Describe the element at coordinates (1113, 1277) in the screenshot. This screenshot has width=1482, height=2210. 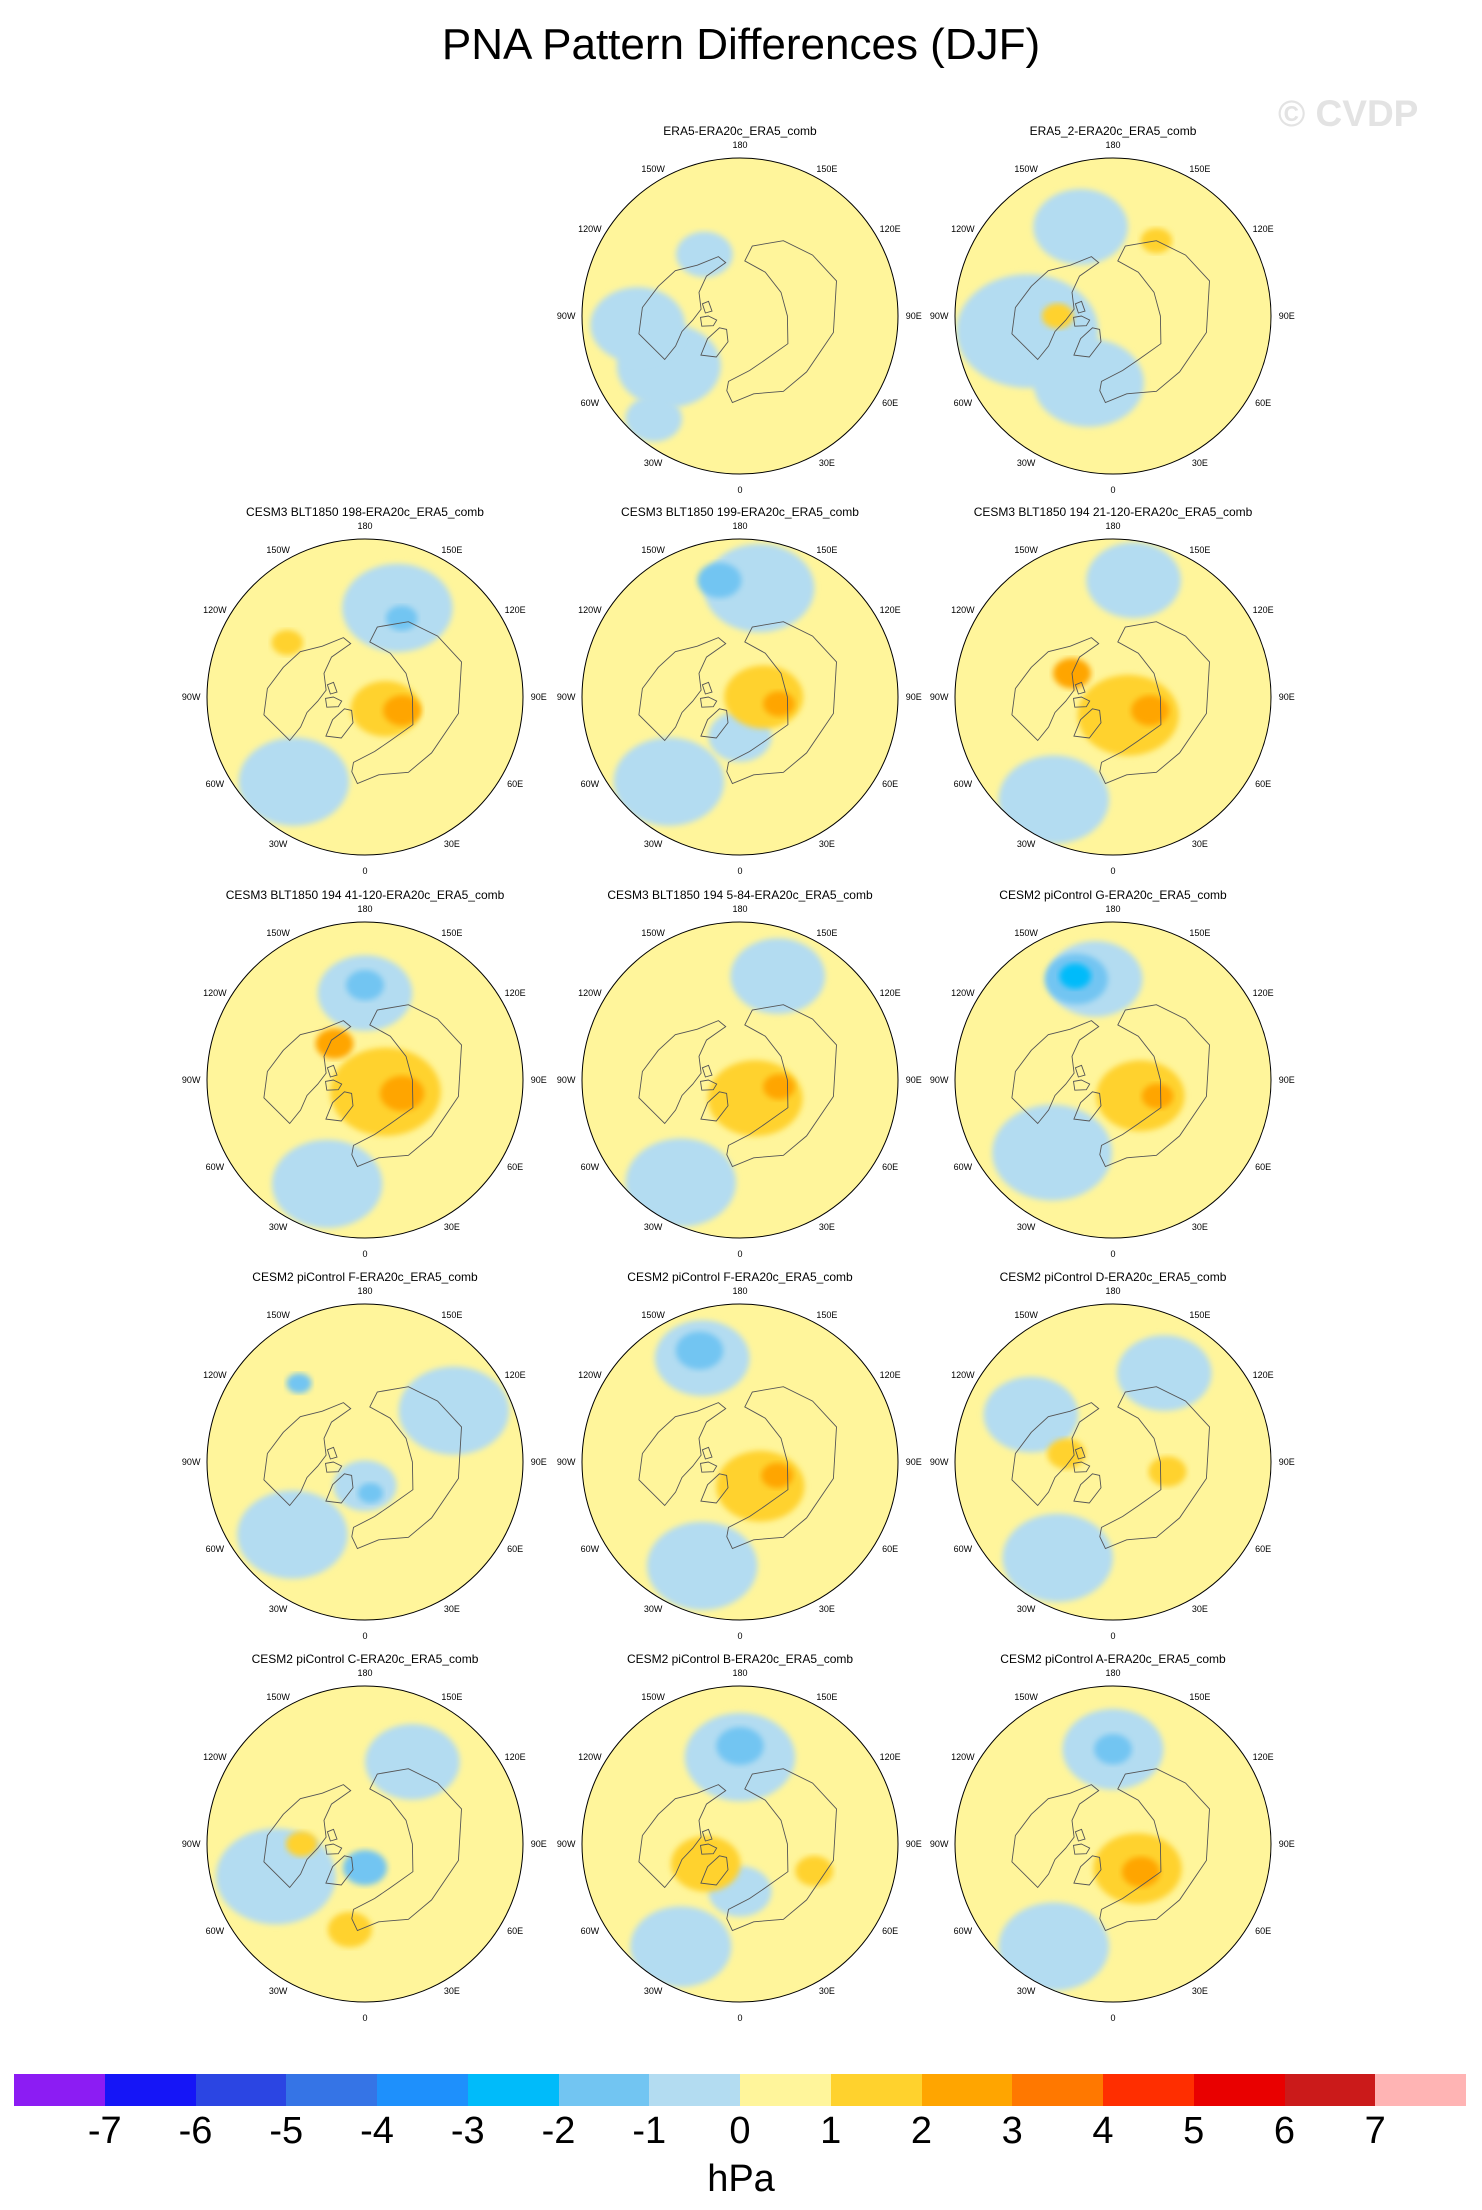
I see `panel-title: CESM2 piControl D-ERA20c_ERA5_comb` at that location.